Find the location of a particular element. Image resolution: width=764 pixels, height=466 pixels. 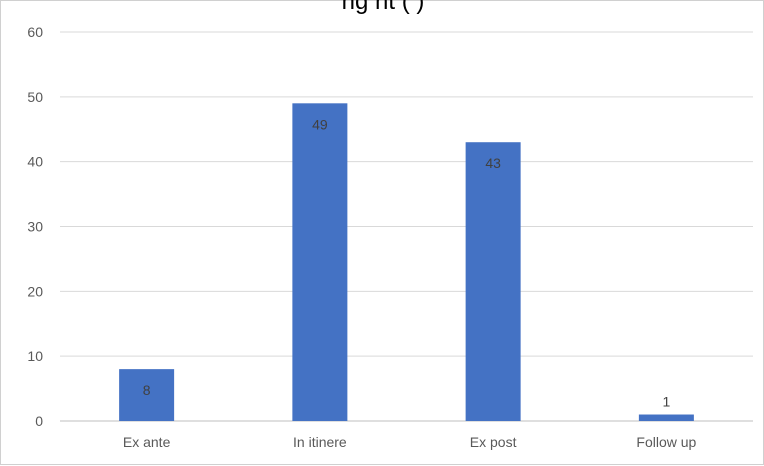

bar-in-itinere is located at coordinates (320, 262).